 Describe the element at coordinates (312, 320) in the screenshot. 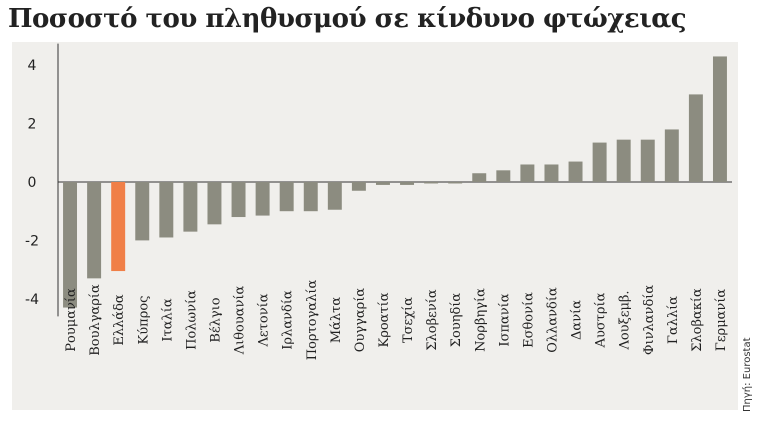

I see `x-tick-label: Πορτογαλία` at that location.